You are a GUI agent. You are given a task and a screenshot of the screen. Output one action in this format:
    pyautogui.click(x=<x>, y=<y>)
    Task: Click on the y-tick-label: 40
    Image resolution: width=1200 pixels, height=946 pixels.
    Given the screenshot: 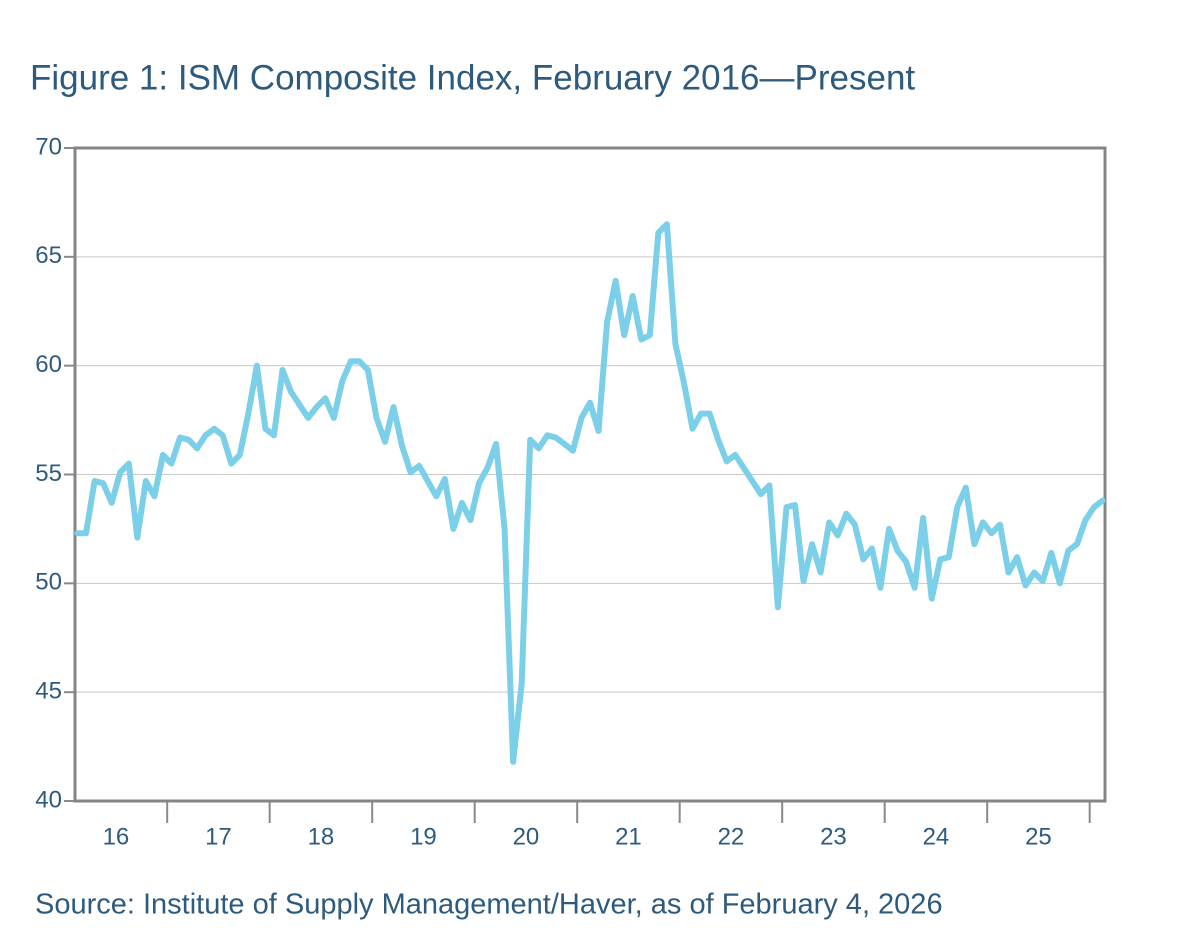 What is the action you would take?
    pyautogui.click(x=48, y=799)
    